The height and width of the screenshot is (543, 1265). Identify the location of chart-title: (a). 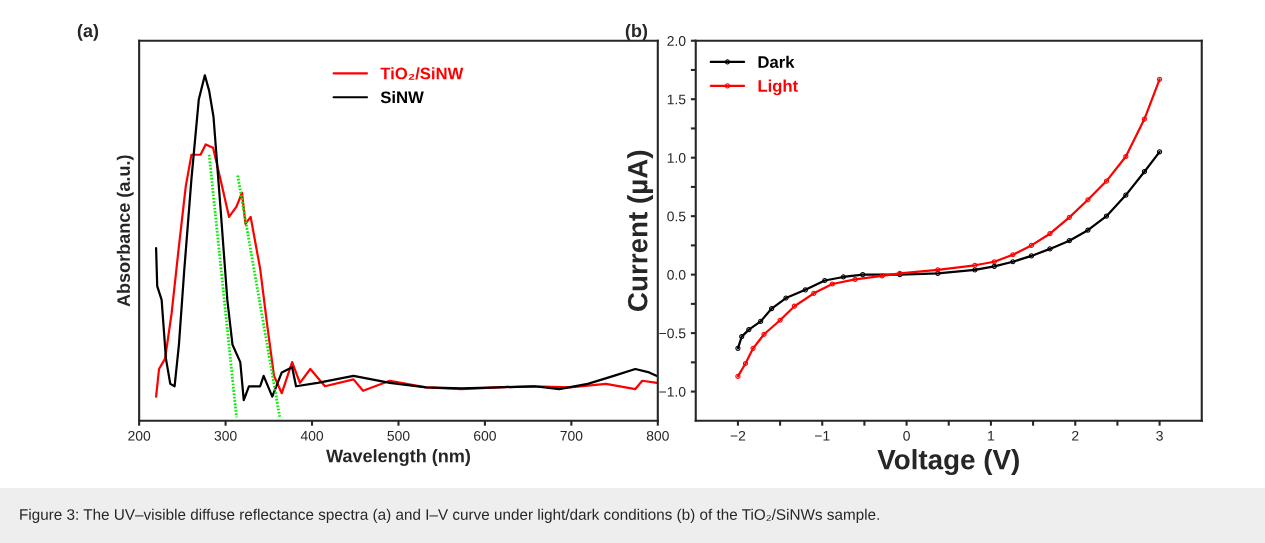
(88, 32).